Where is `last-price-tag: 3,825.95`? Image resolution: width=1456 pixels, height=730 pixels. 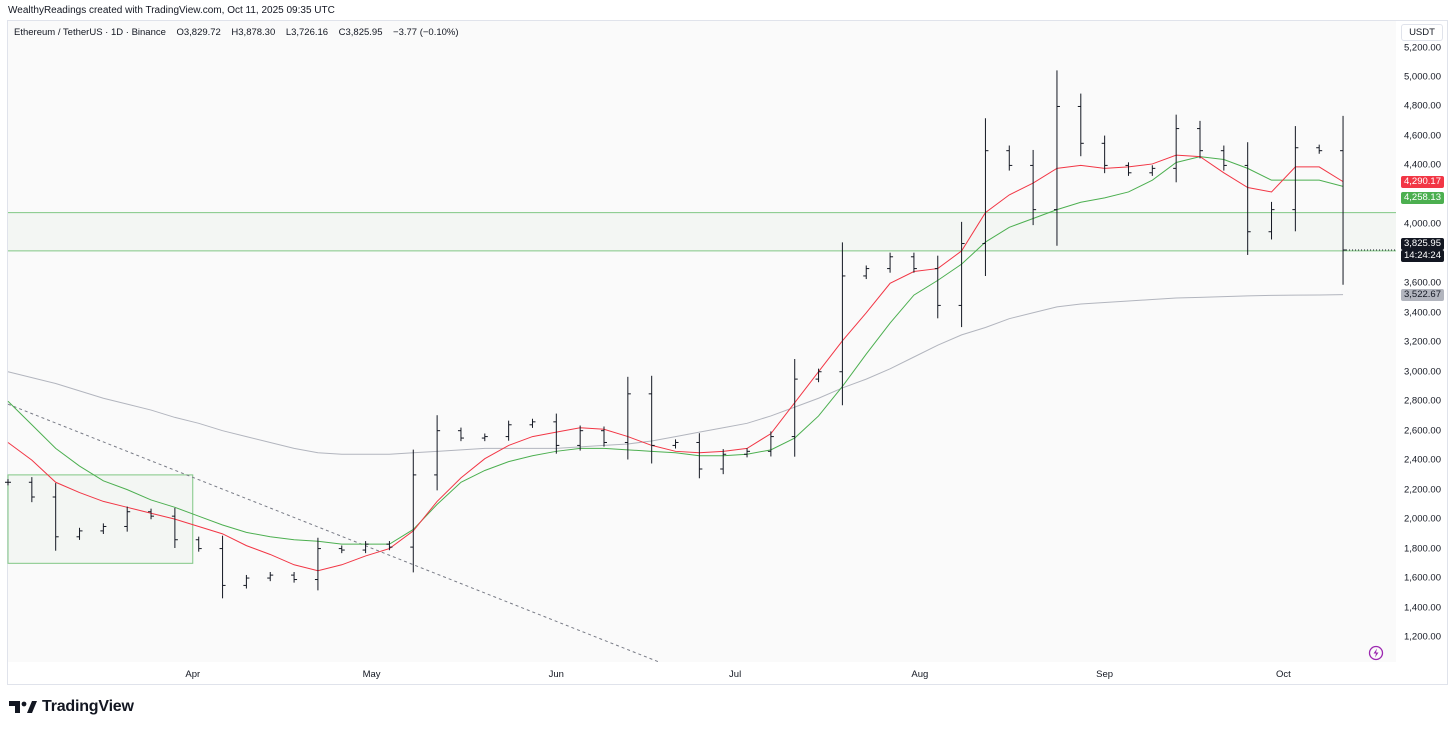 last-price-tag: 3,825.95 is located at coordinates (1422, 244).